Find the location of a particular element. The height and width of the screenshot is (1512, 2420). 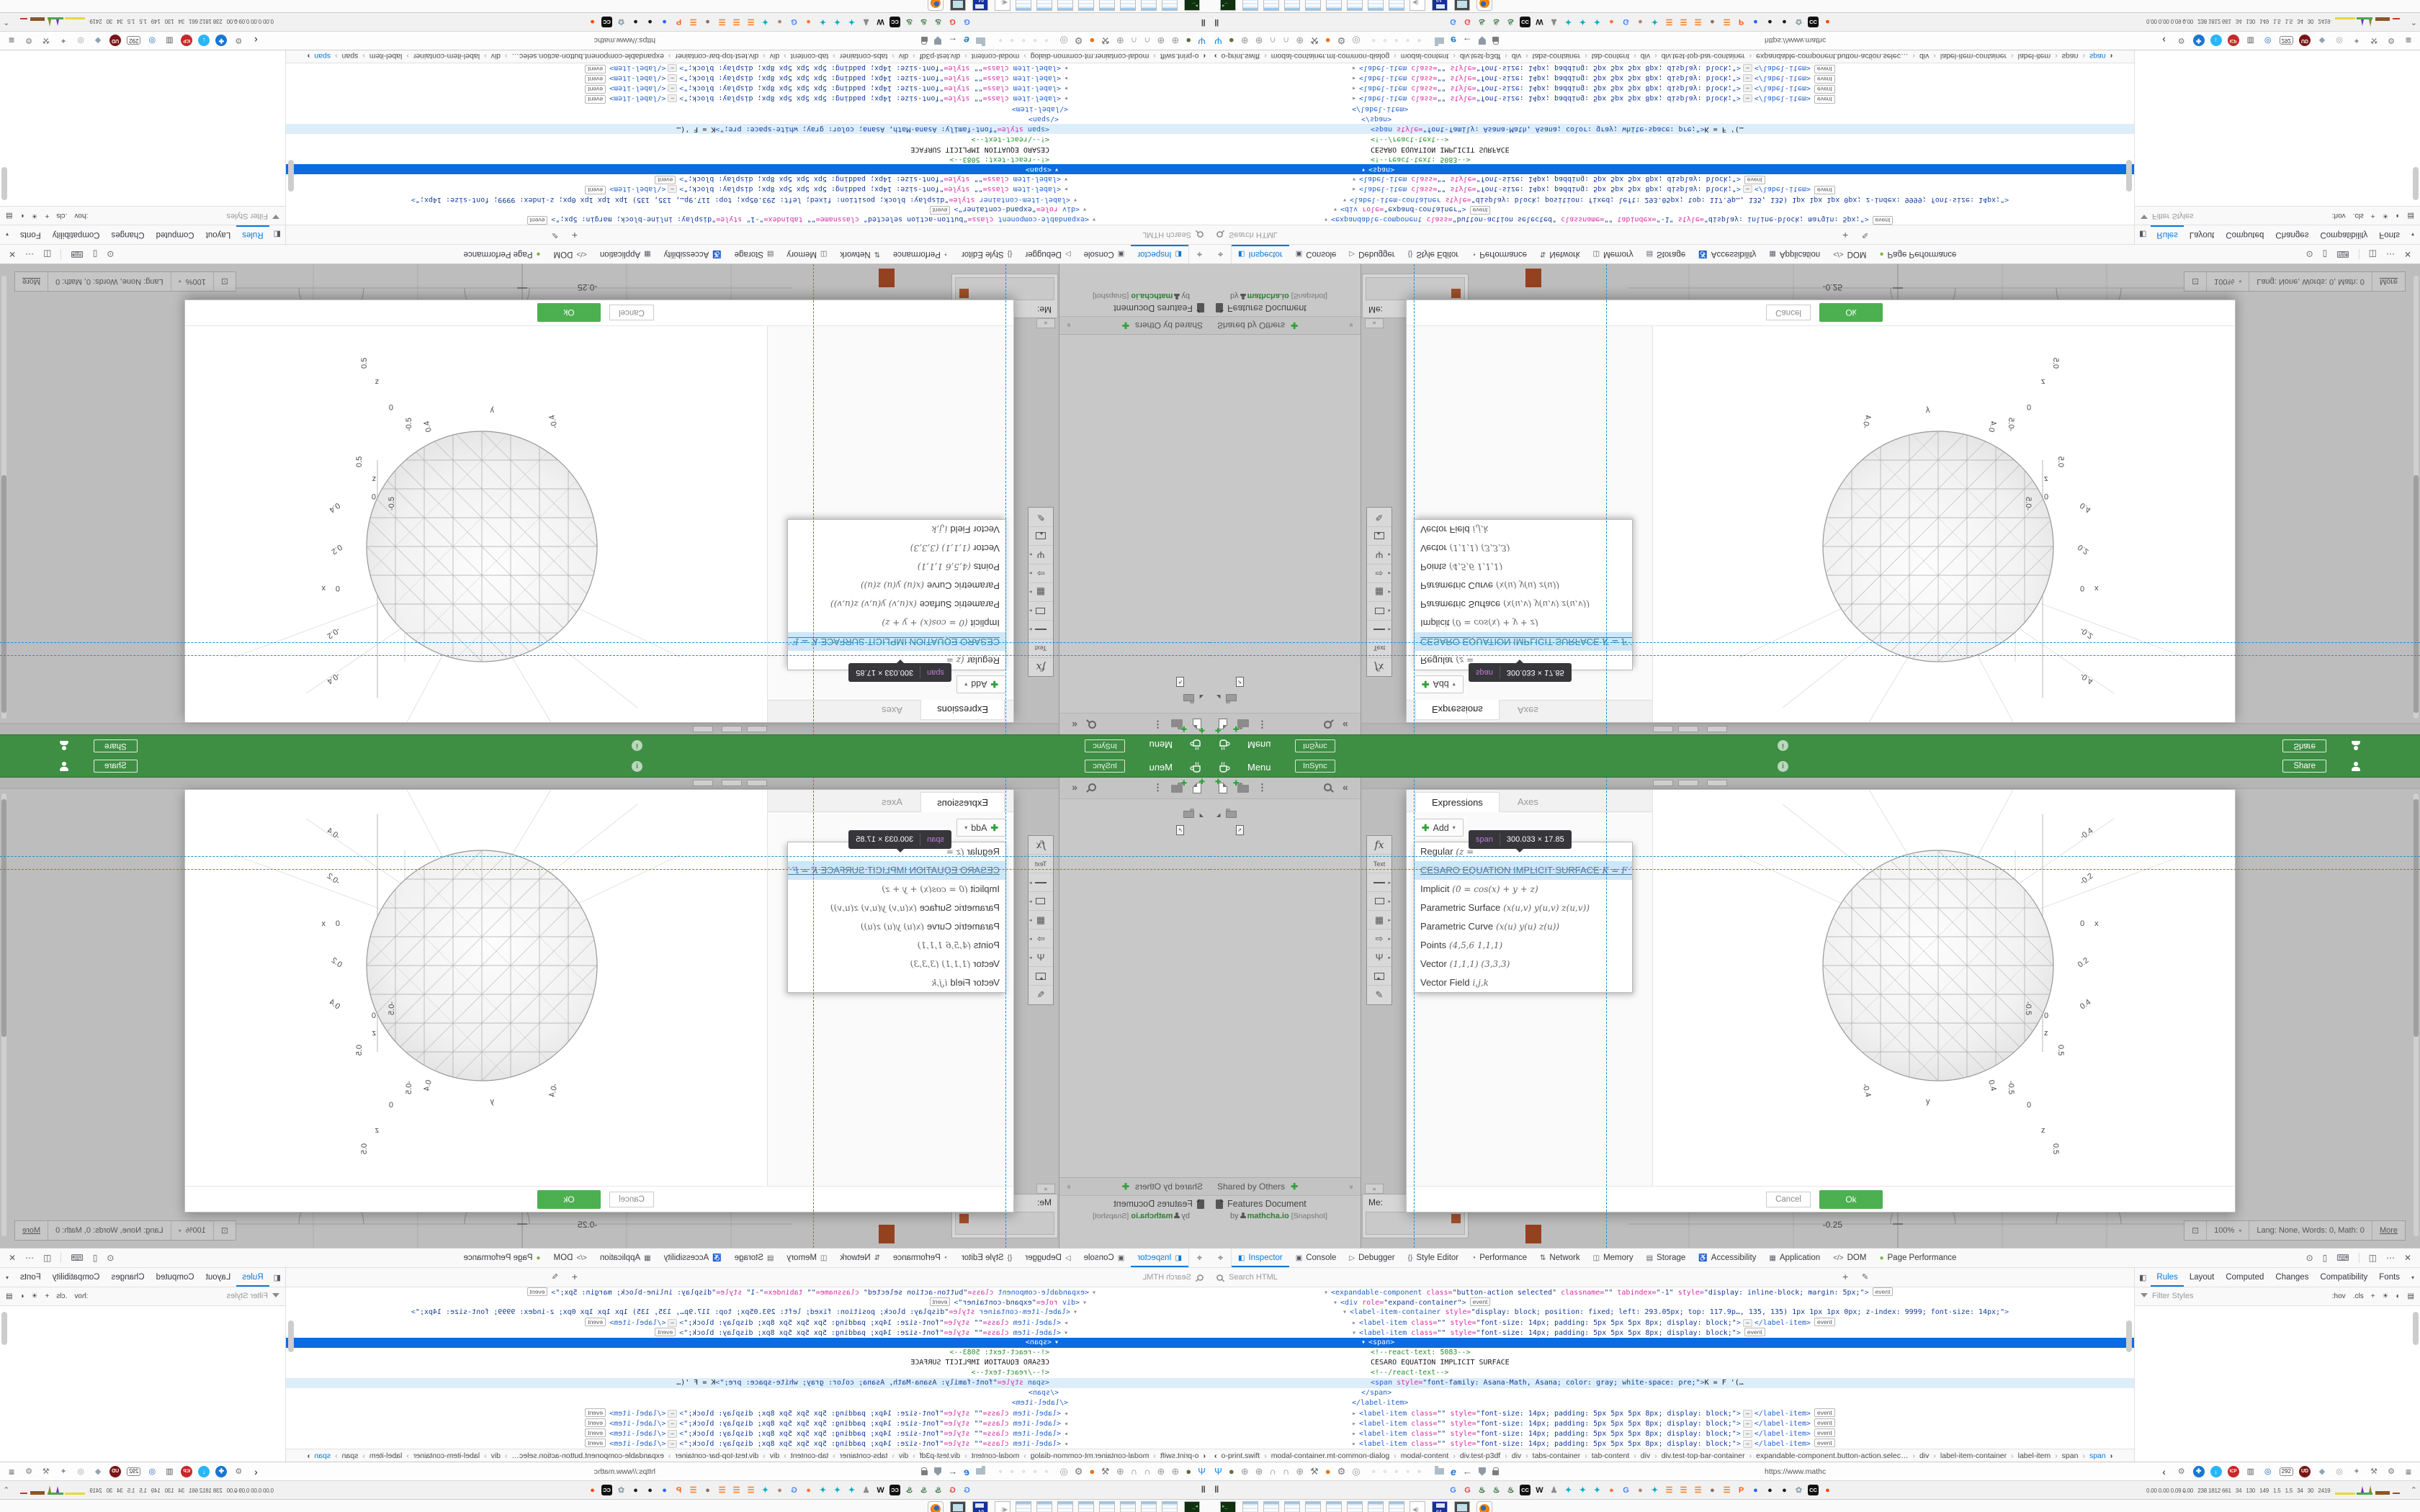

rules-tab-computed: Computed is located at coordinates (175, 234).